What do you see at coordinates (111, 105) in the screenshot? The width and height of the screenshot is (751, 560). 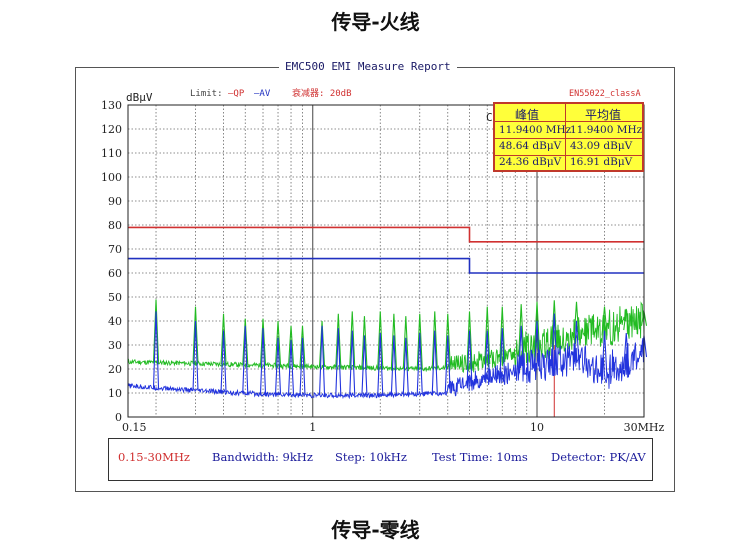 I see `y-tick-label: 130` at bounding box center [111, 105].